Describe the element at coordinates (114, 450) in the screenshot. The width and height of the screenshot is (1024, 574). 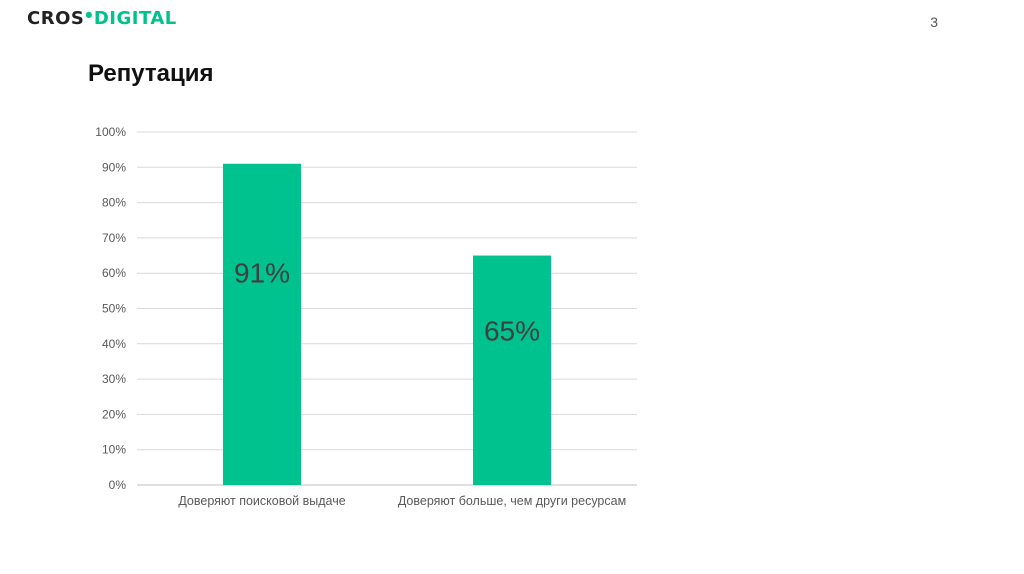
I see `y-tick-label: 10%` at that location.